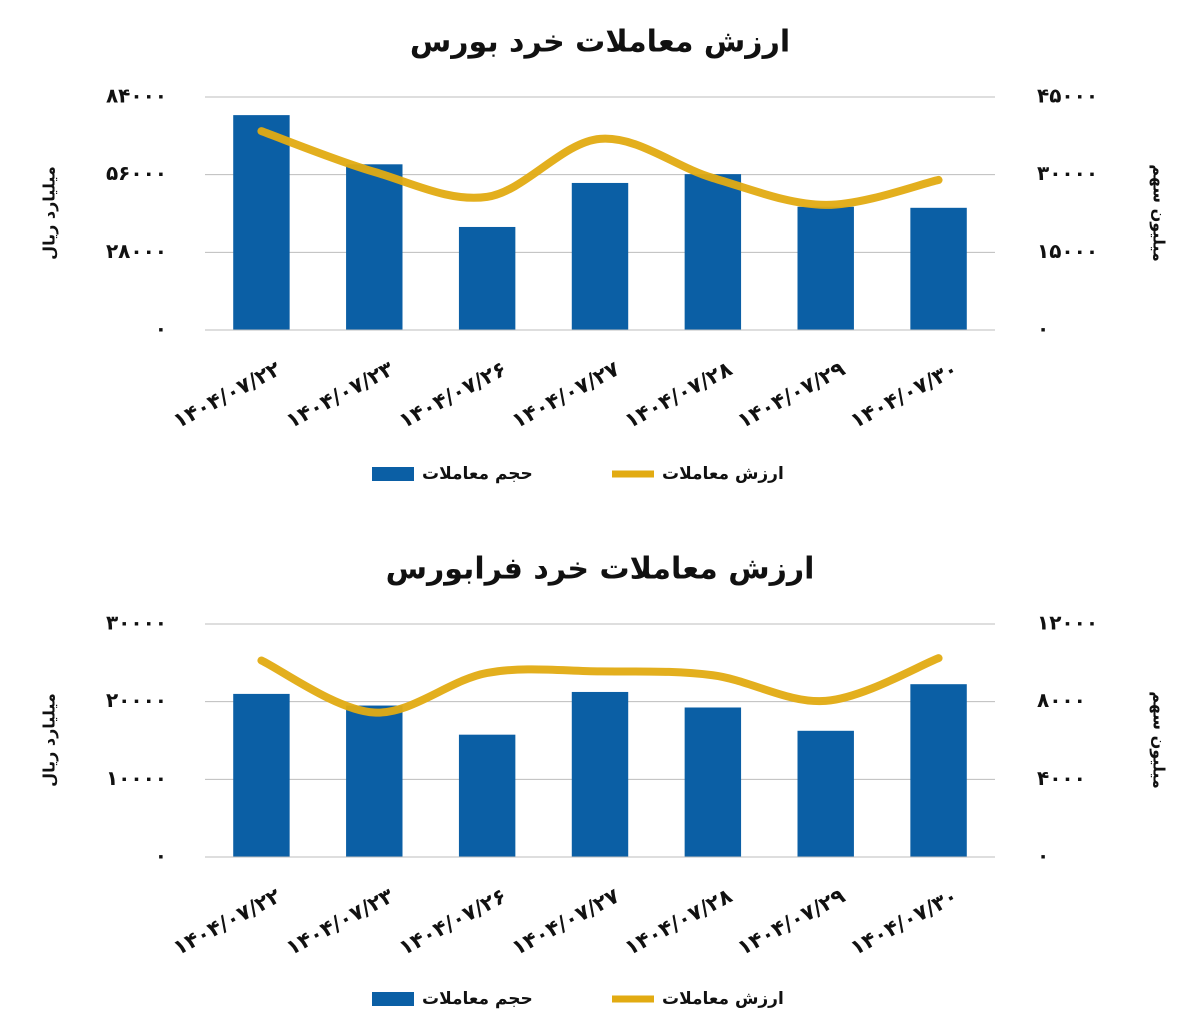  I want to click on y-tick-label: ۲۰۰۰۰, so click(136, 700).